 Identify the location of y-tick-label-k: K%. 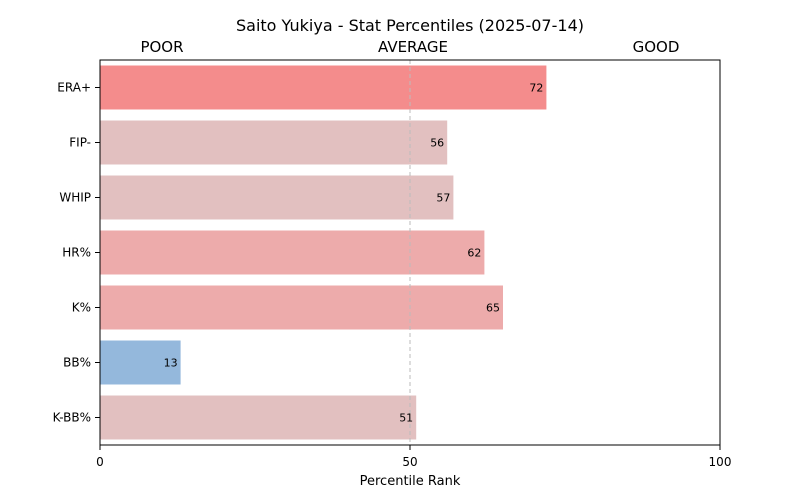
(81, 308).